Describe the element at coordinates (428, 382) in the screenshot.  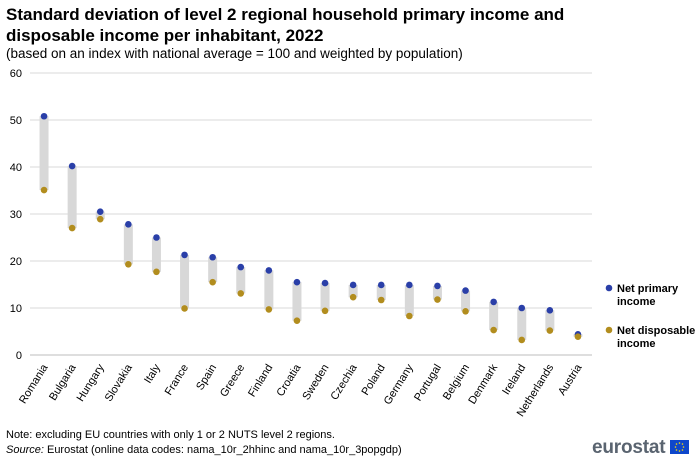
I see `x-tick-label: Portugal` at that location.